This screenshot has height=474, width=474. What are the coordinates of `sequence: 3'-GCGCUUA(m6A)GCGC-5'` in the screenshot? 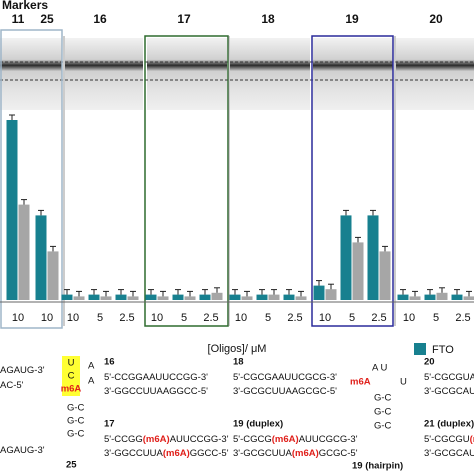 It's located at (295, 453).